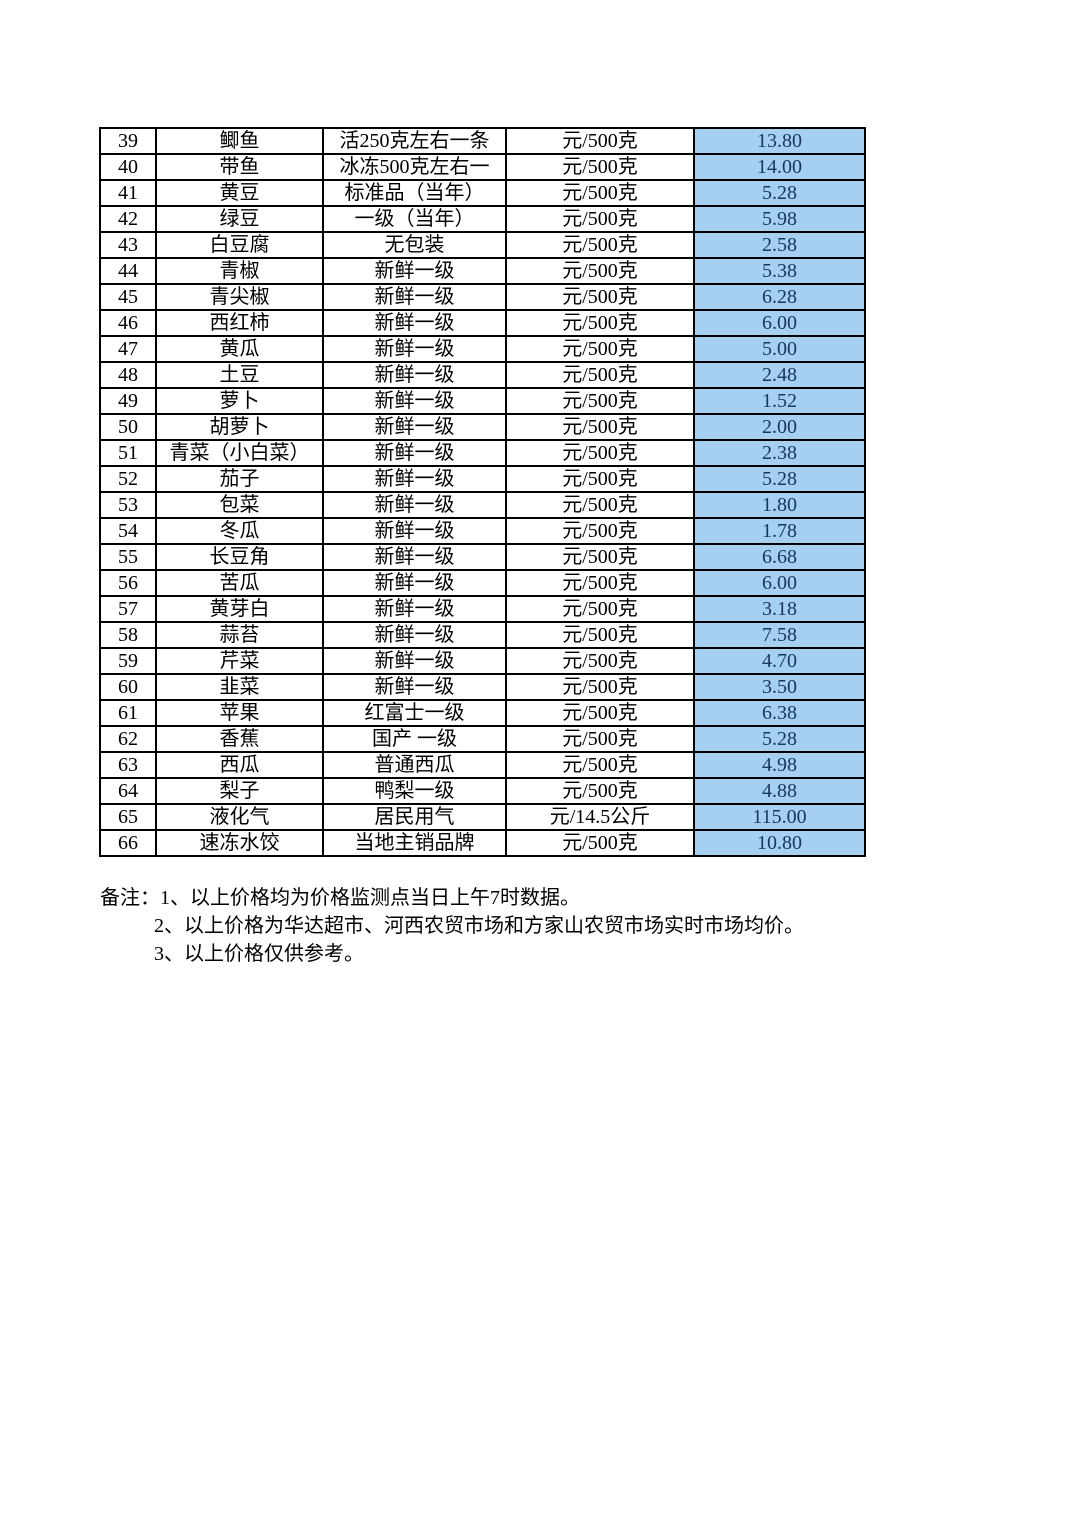 This screenshot has height=1520, width=1074. I want to click on table-row: 63 西瓜 普通西瓜 元/500克 4.98, so click(482, 765).